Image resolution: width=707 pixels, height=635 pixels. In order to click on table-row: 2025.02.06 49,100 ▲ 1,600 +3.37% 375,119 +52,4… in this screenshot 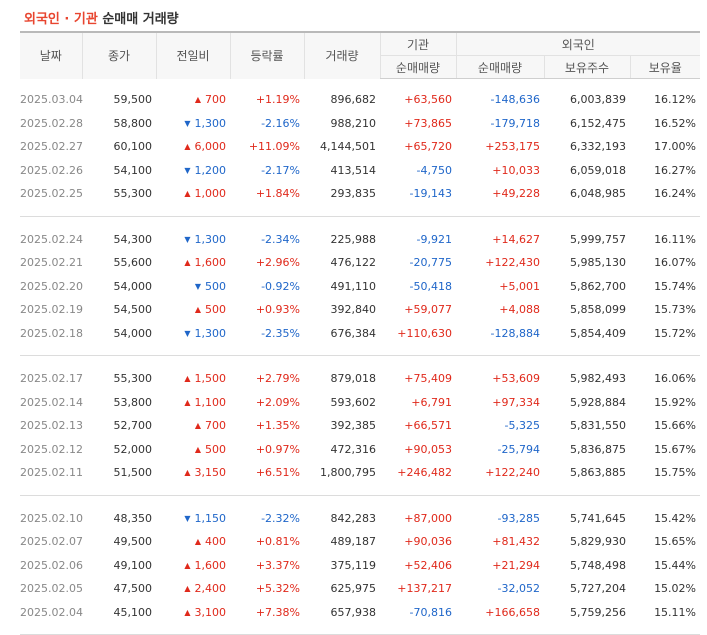, I will do `click(360, 566)`.